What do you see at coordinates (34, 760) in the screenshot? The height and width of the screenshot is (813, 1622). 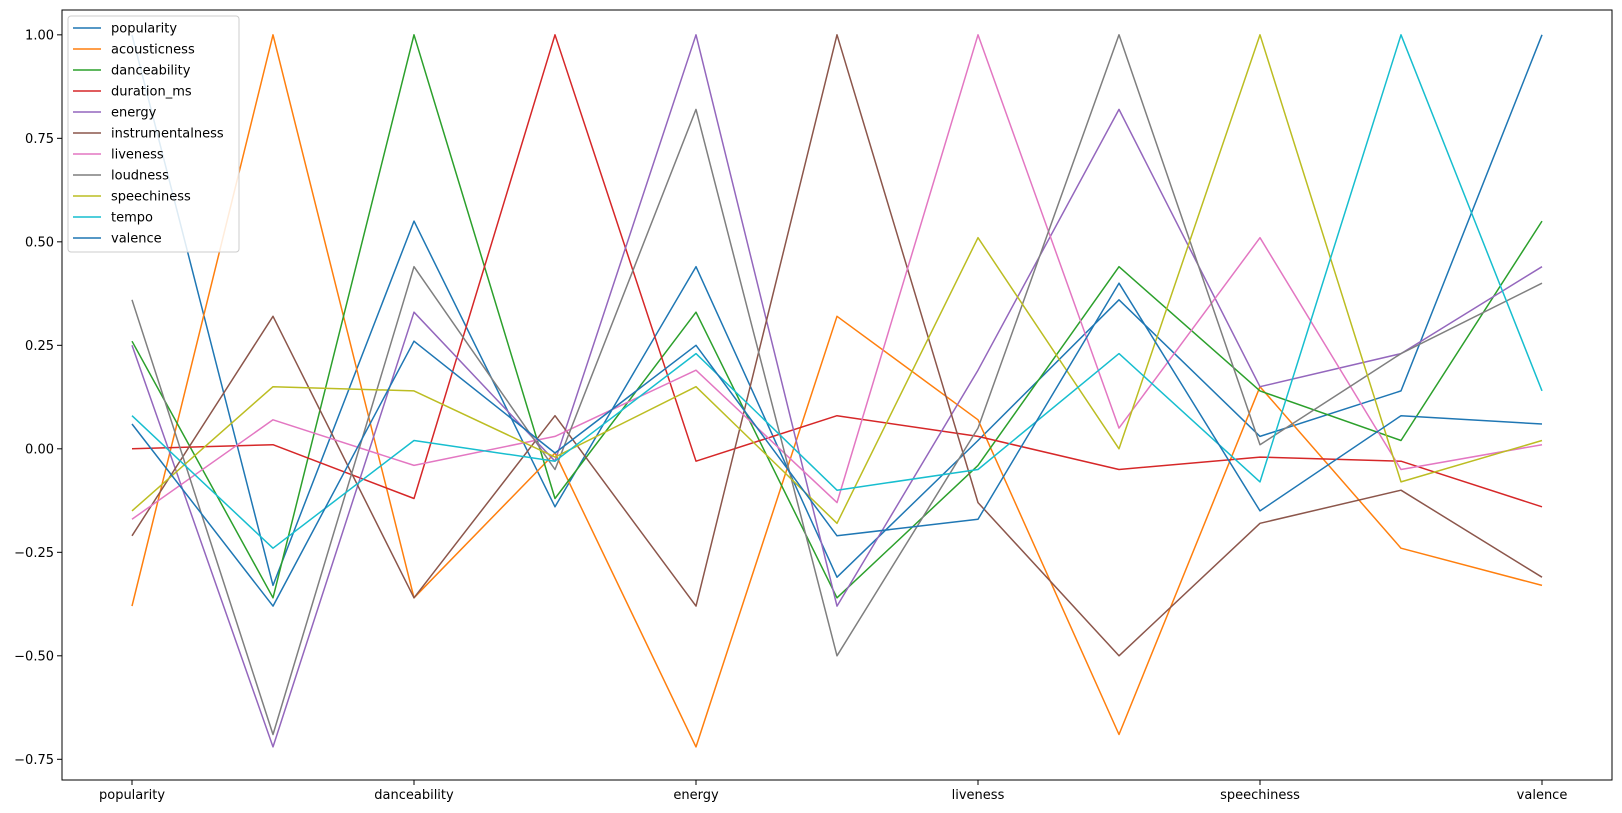 I see `y-tick-label: −0.75` at bounding box center [34, 760].